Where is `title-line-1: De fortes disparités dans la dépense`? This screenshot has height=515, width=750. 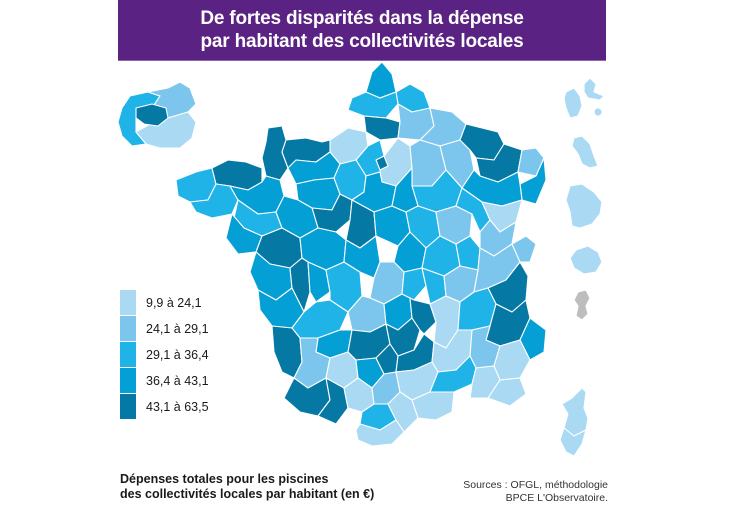 title-line-1: De fortes disparités dans la dépense is located at coordinates (362, 18).